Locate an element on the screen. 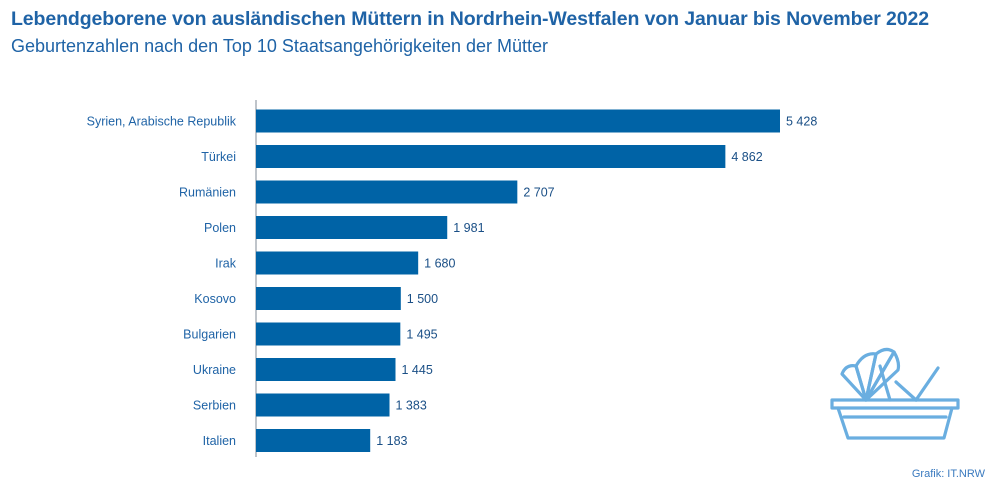 Image resolution: width=999 pixels, height=488 pixels. category-label: Italien is located at coordinates (219, 441).